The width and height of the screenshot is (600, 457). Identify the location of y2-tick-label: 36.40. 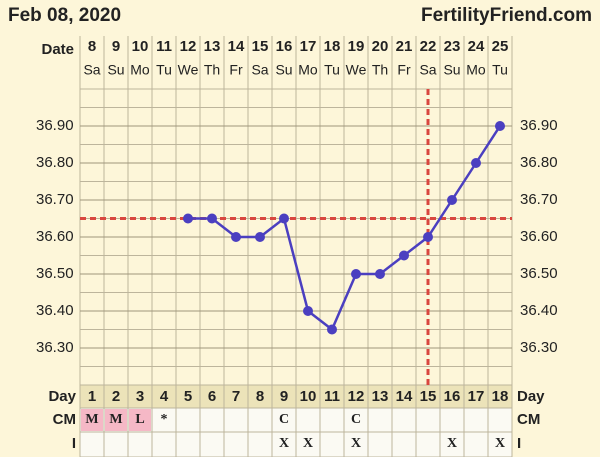
(539, 310).